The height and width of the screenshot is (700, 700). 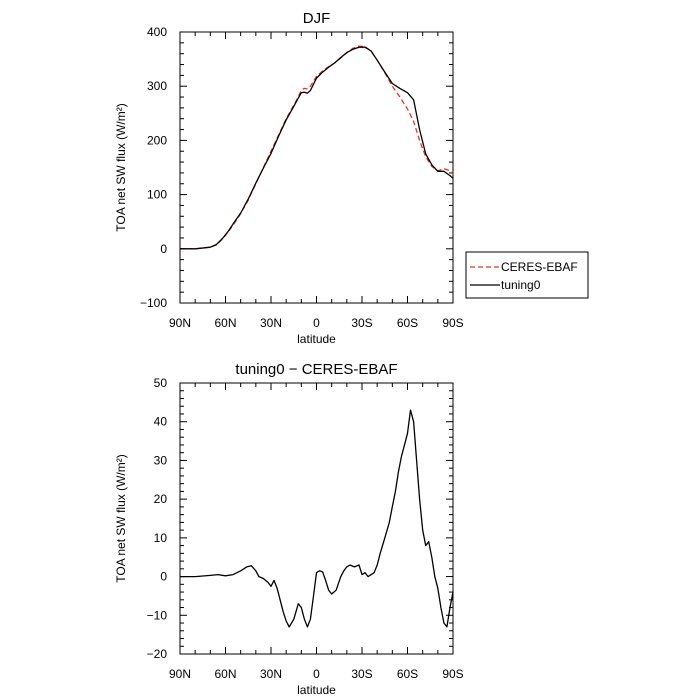 I want to click on chart-title: tuning0 − CERES-EBAF, so click(x=316, y=369).